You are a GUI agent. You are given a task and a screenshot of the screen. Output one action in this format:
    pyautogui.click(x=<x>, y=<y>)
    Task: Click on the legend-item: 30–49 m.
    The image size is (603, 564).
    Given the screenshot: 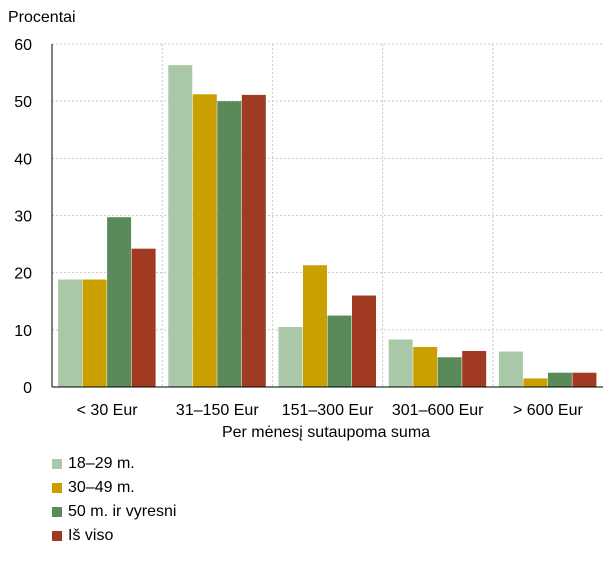 What is the action you would take?
    pyautogui.click(x=114, y=488)
    